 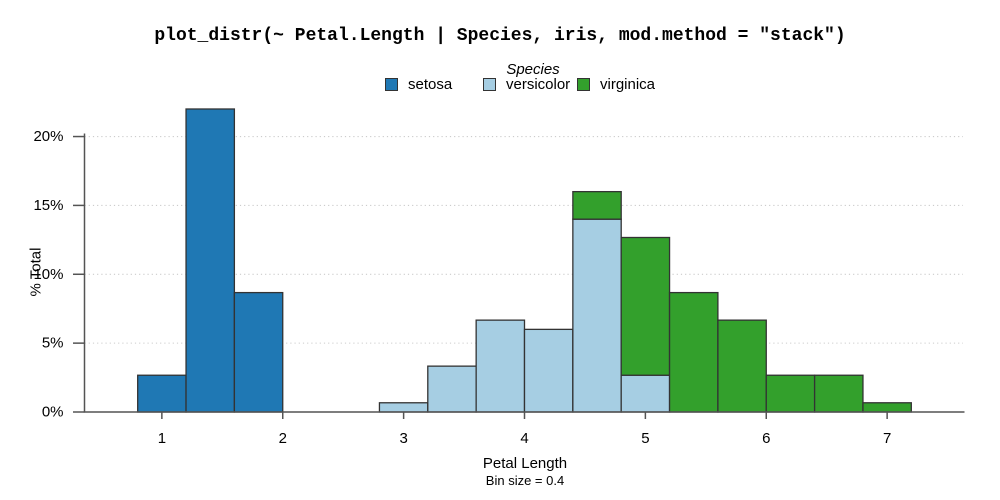 What do you see at coordinates (403, 438) in the screenshot?
I see `x-tick-label: 3` at bounding box center [403, 438].